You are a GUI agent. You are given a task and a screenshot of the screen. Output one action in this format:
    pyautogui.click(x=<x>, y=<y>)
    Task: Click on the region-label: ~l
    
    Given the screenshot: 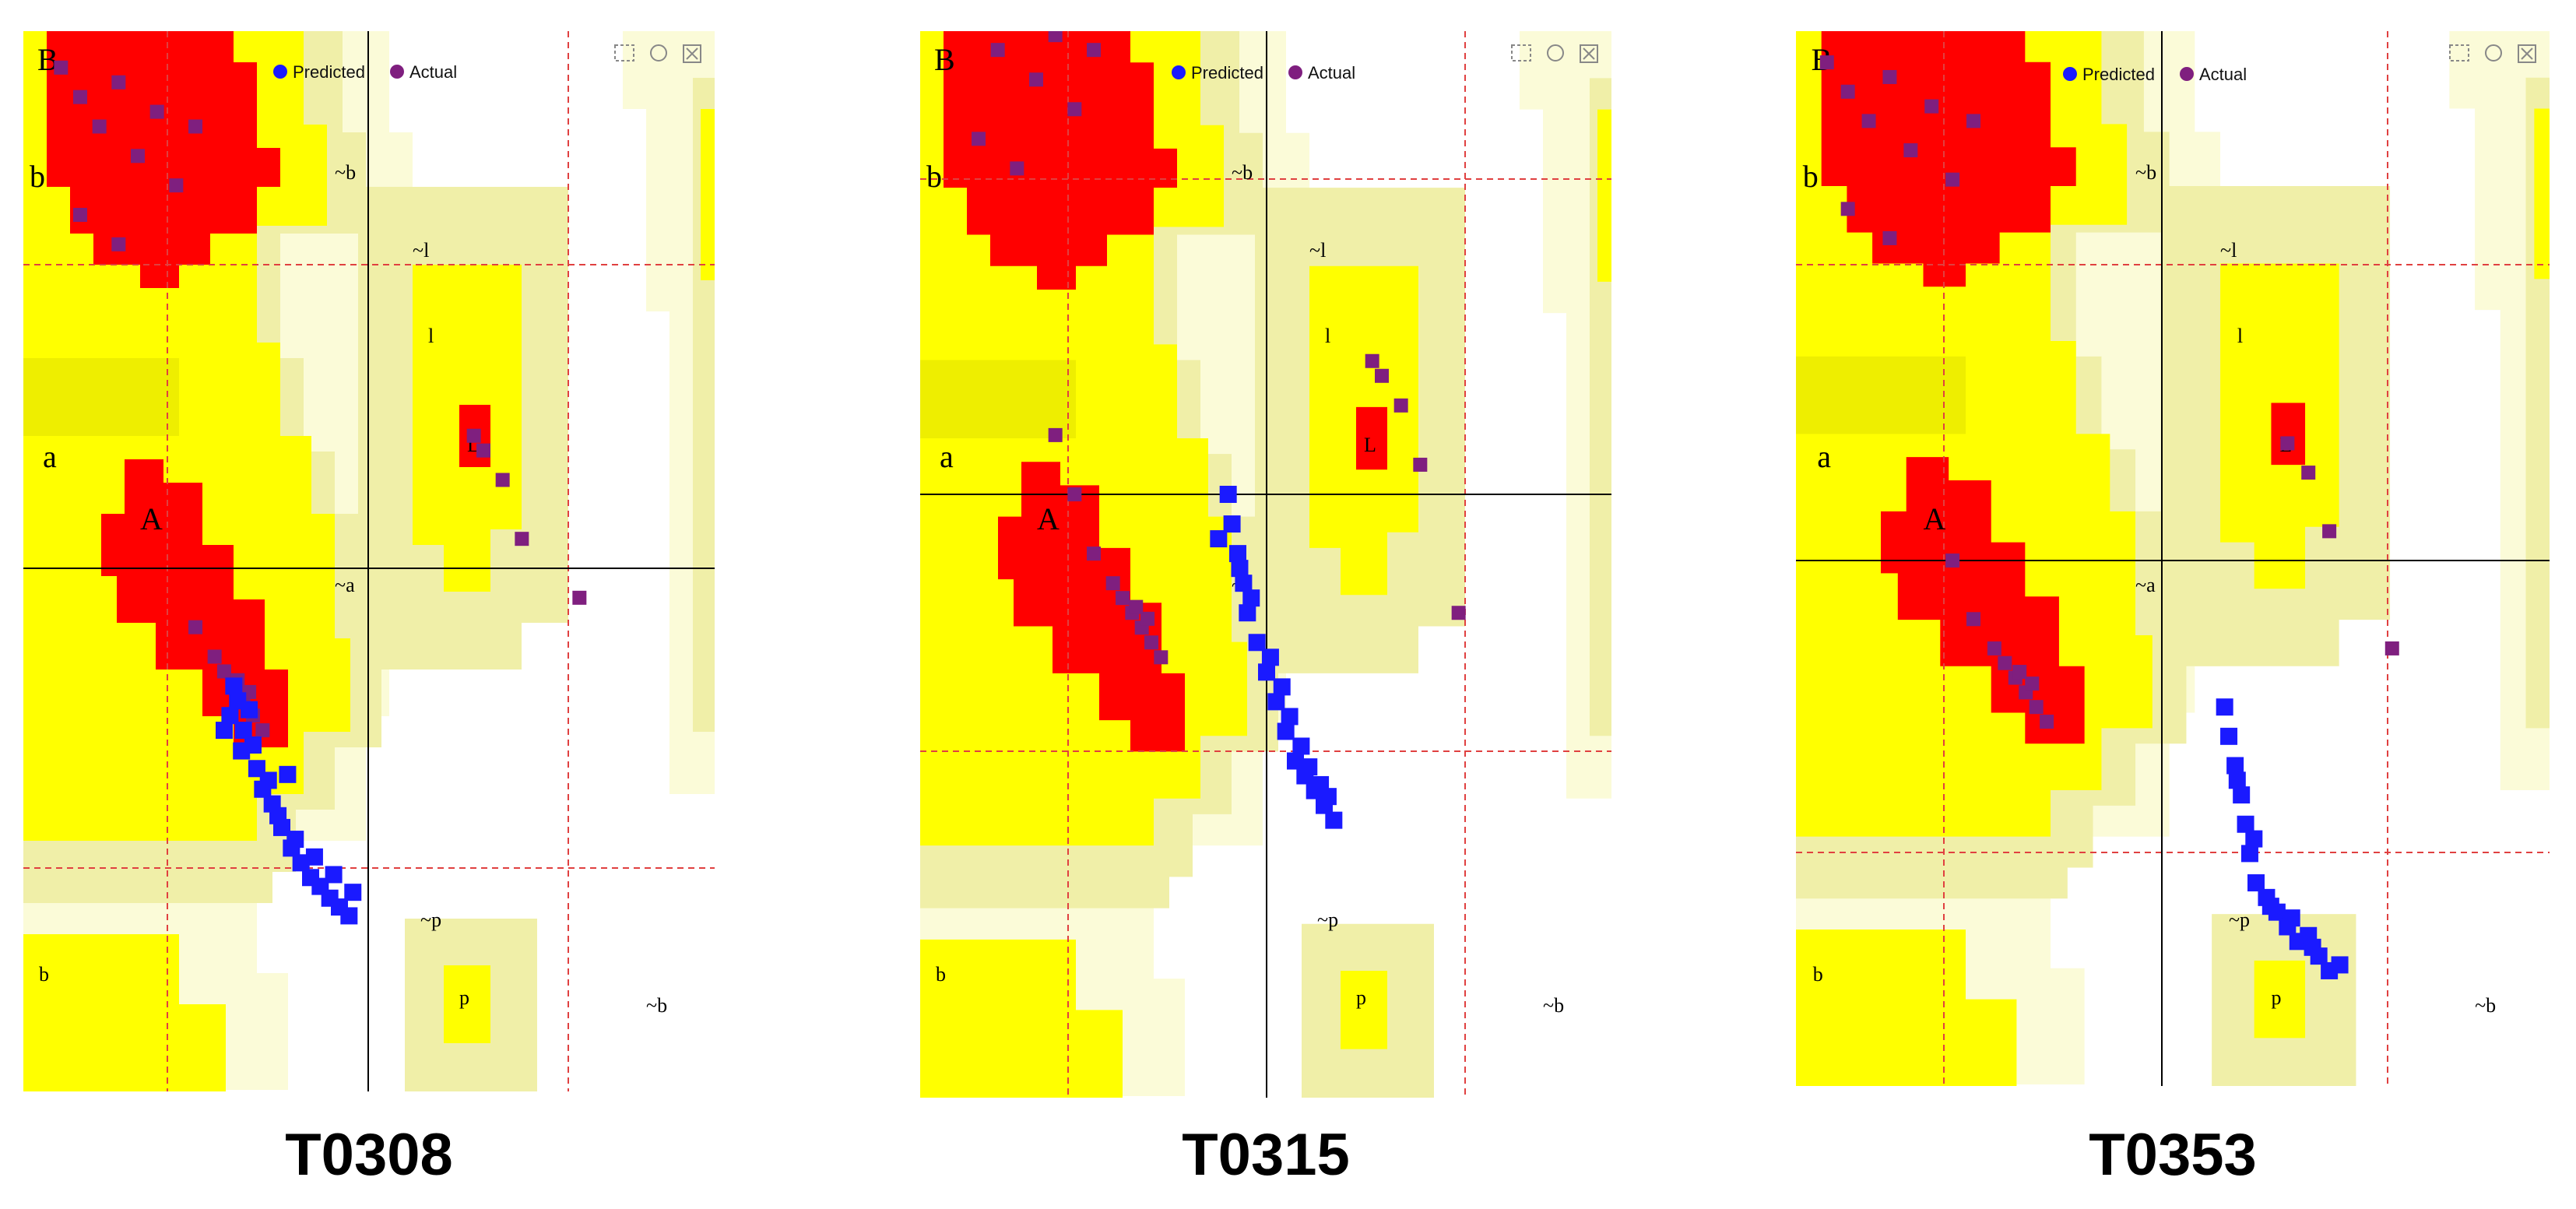 What is the action you would take?
    pyautogui.click(x=1318, y=250)
    